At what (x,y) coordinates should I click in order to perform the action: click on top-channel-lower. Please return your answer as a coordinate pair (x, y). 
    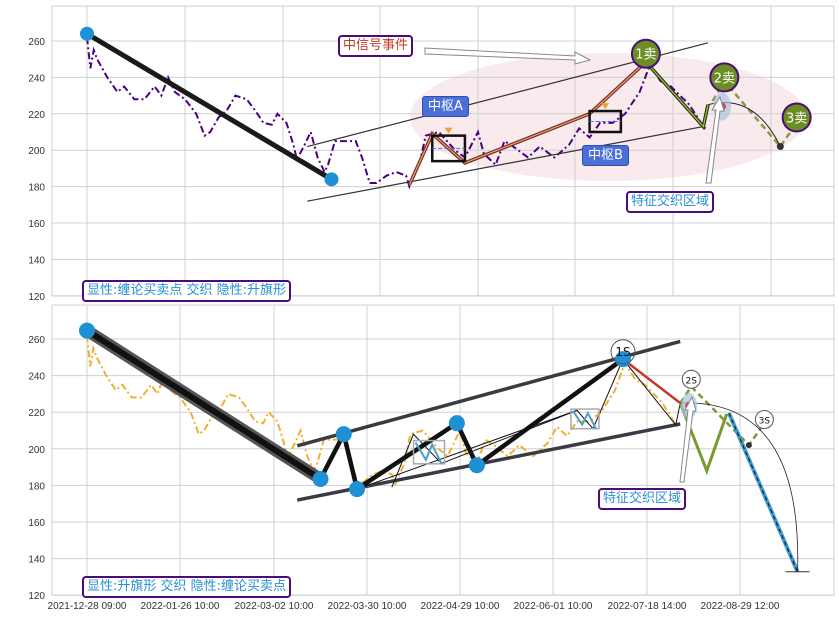
    Looking at the image, I should click on (505, 163).